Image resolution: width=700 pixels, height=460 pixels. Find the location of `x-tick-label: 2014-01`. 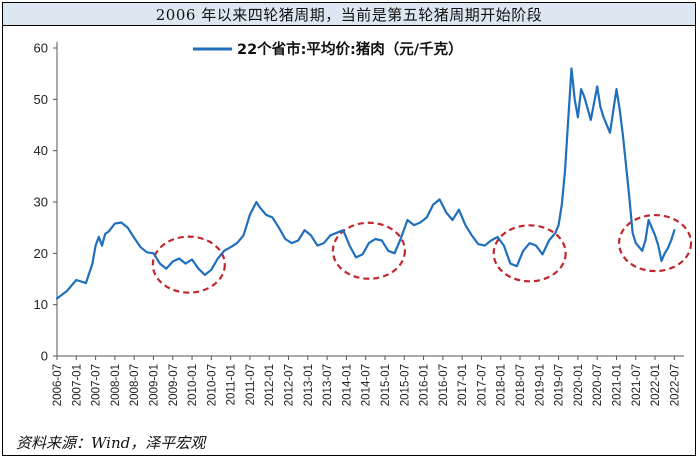

x-tick-label: 2014-01 is located at coordinates (347, 385).